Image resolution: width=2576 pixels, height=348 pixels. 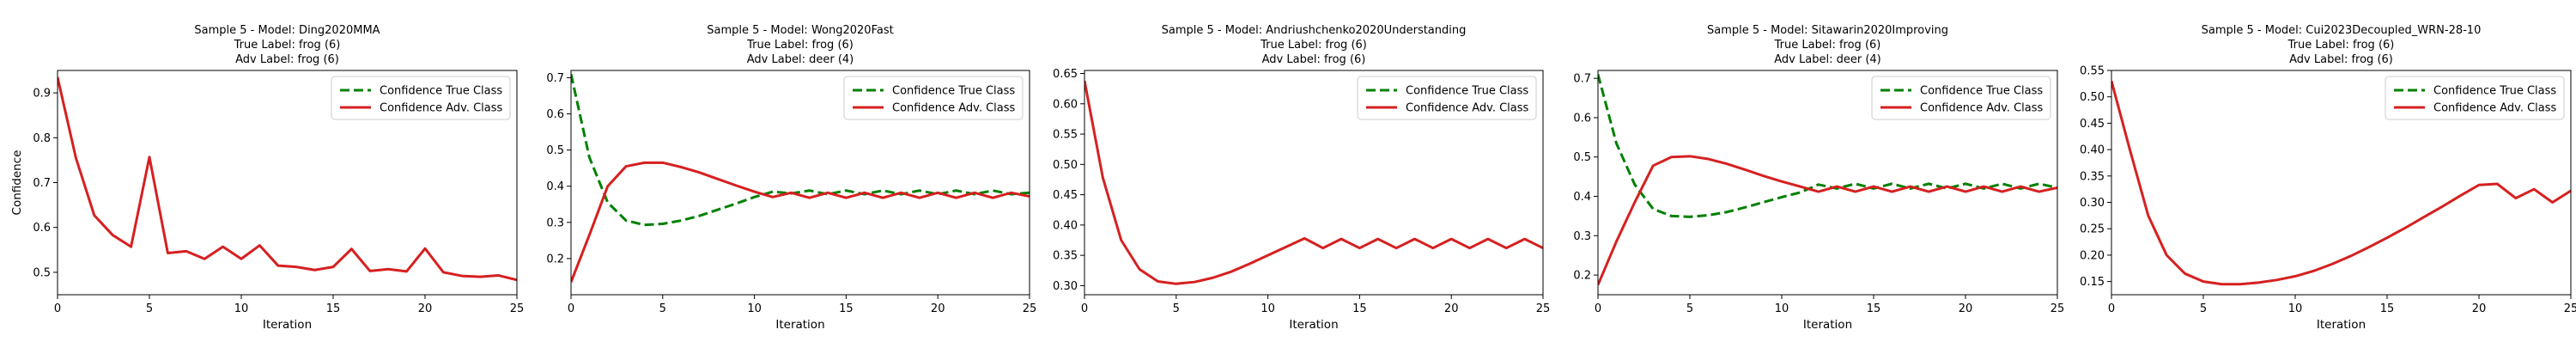 What do you see at coordinates (1065, 104) in the screenshot?
I see `y-tick-label: 0.60` at bounding box center [1065, 104].